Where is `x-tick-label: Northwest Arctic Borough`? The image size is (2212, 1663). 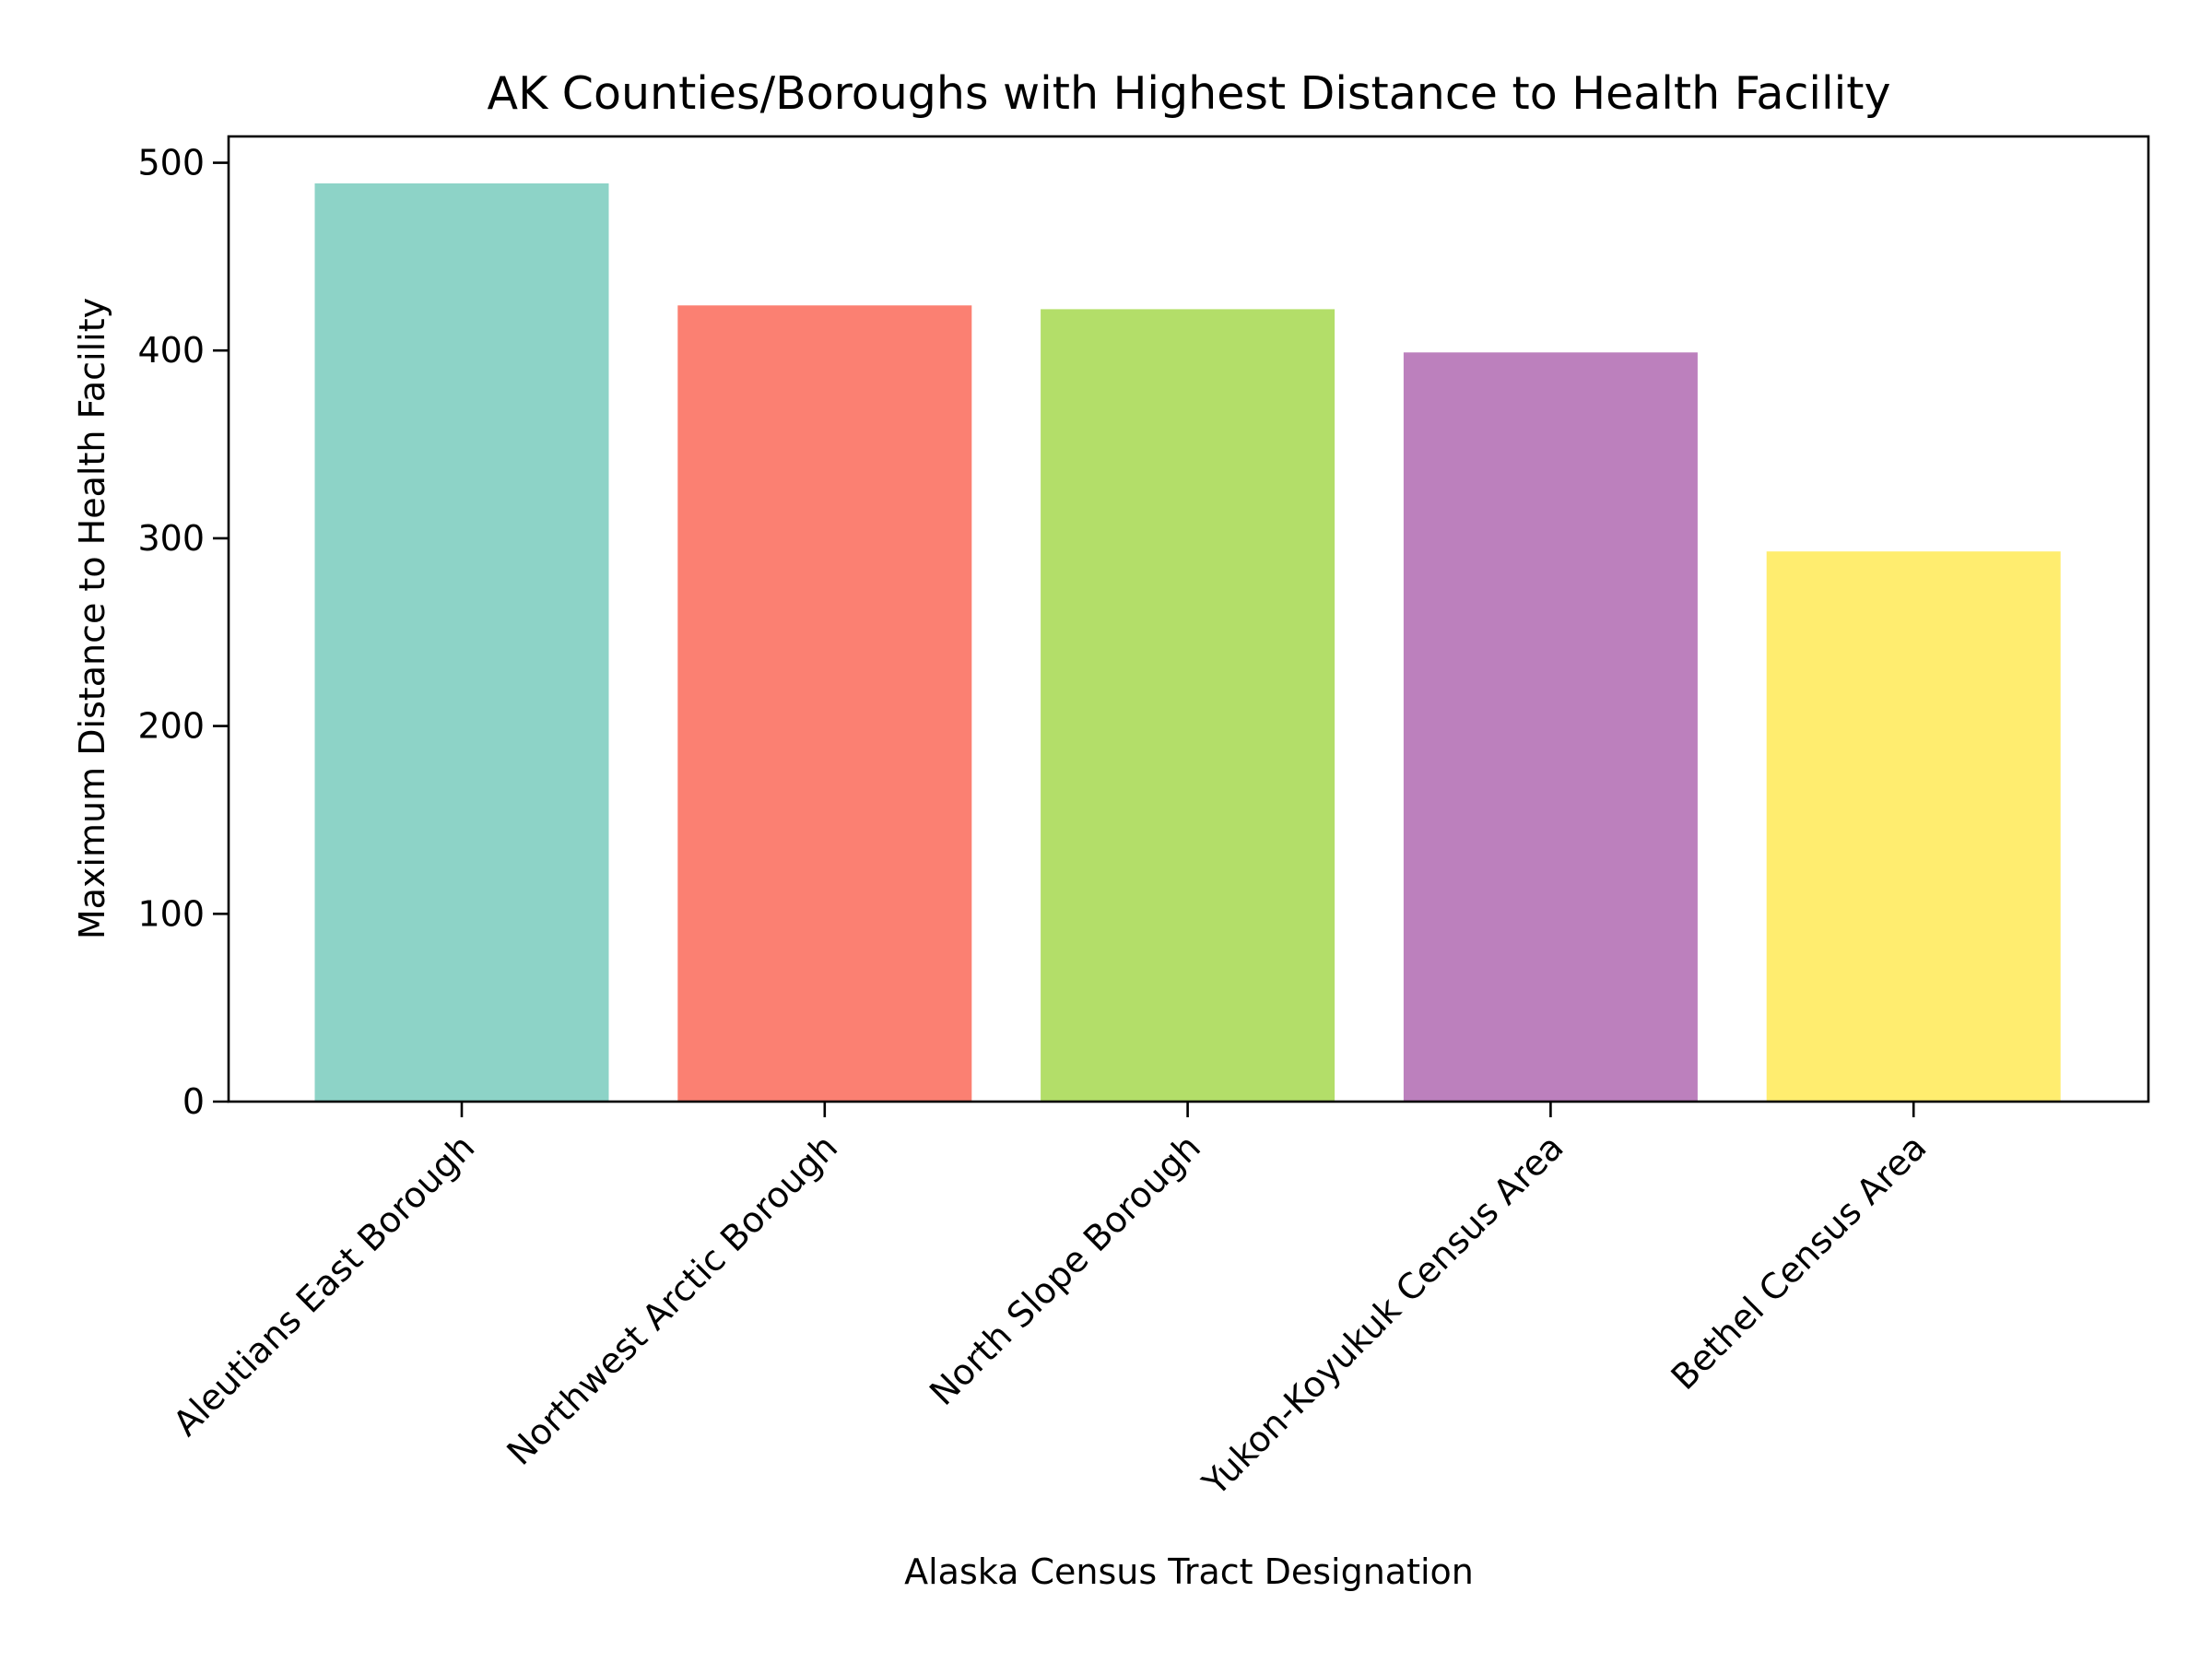 x-tick-label: Northwest Arctic Borough is located at coordinates (673, 1299).